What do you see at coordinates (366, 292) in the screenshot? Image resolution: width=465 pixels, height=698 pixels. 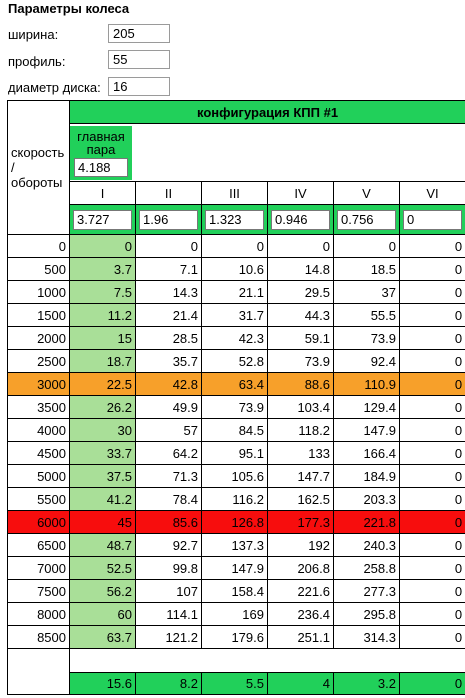 I see `speed-cell: 37` at bounding box center [366, 292].